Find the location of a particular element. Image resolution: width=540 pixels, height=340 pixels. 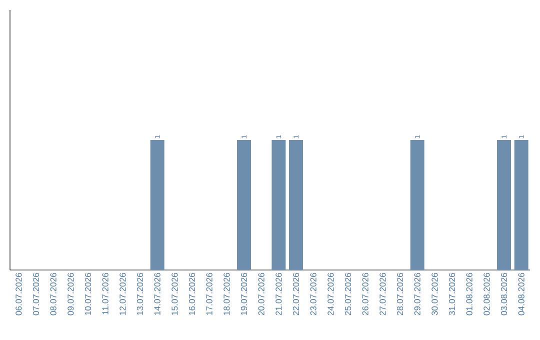

x-tick-label: 15.07.2026 is located at coordinates (175, 293).